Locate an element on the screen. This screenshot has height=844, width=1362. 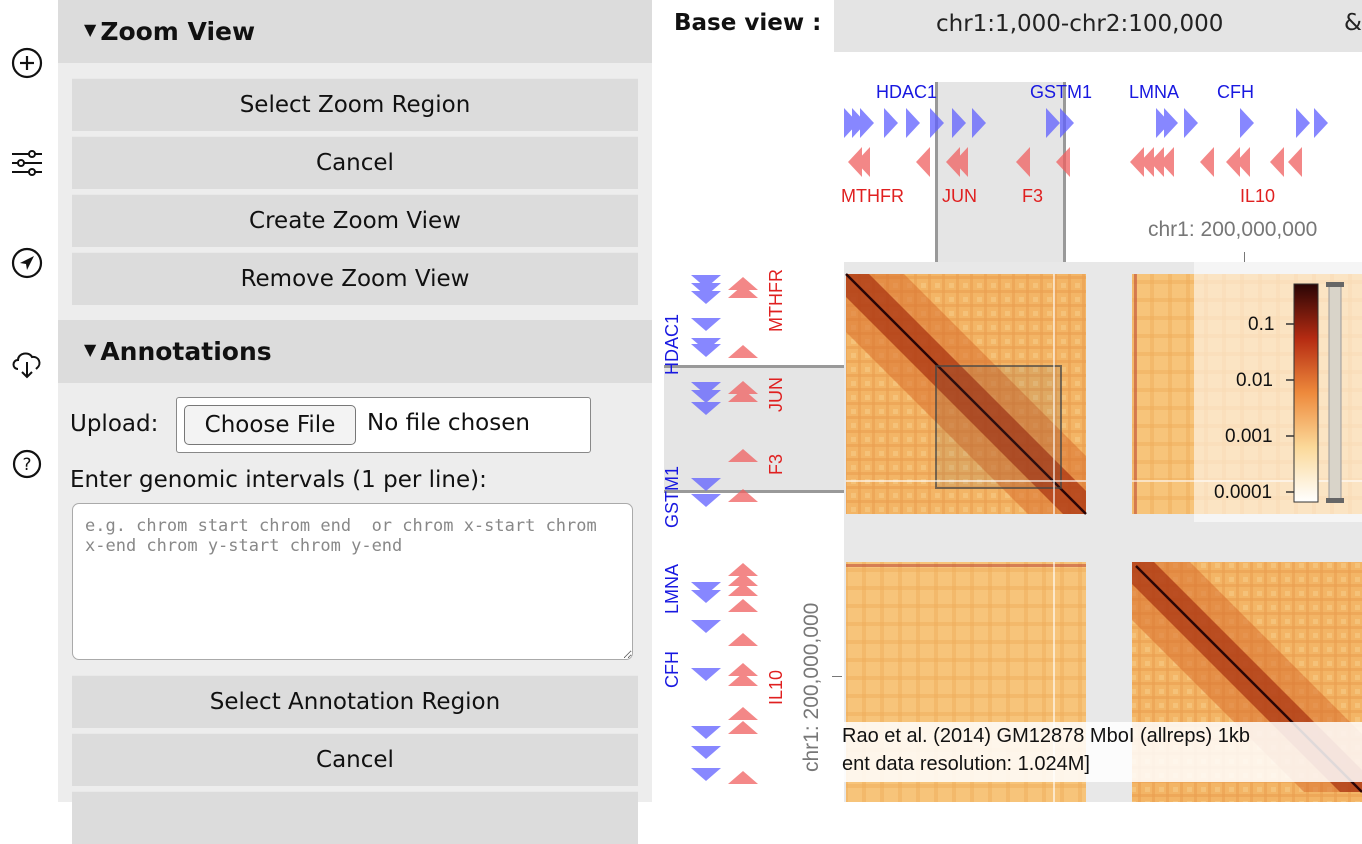
y-axis-tick is located at coordinates (837, 676).